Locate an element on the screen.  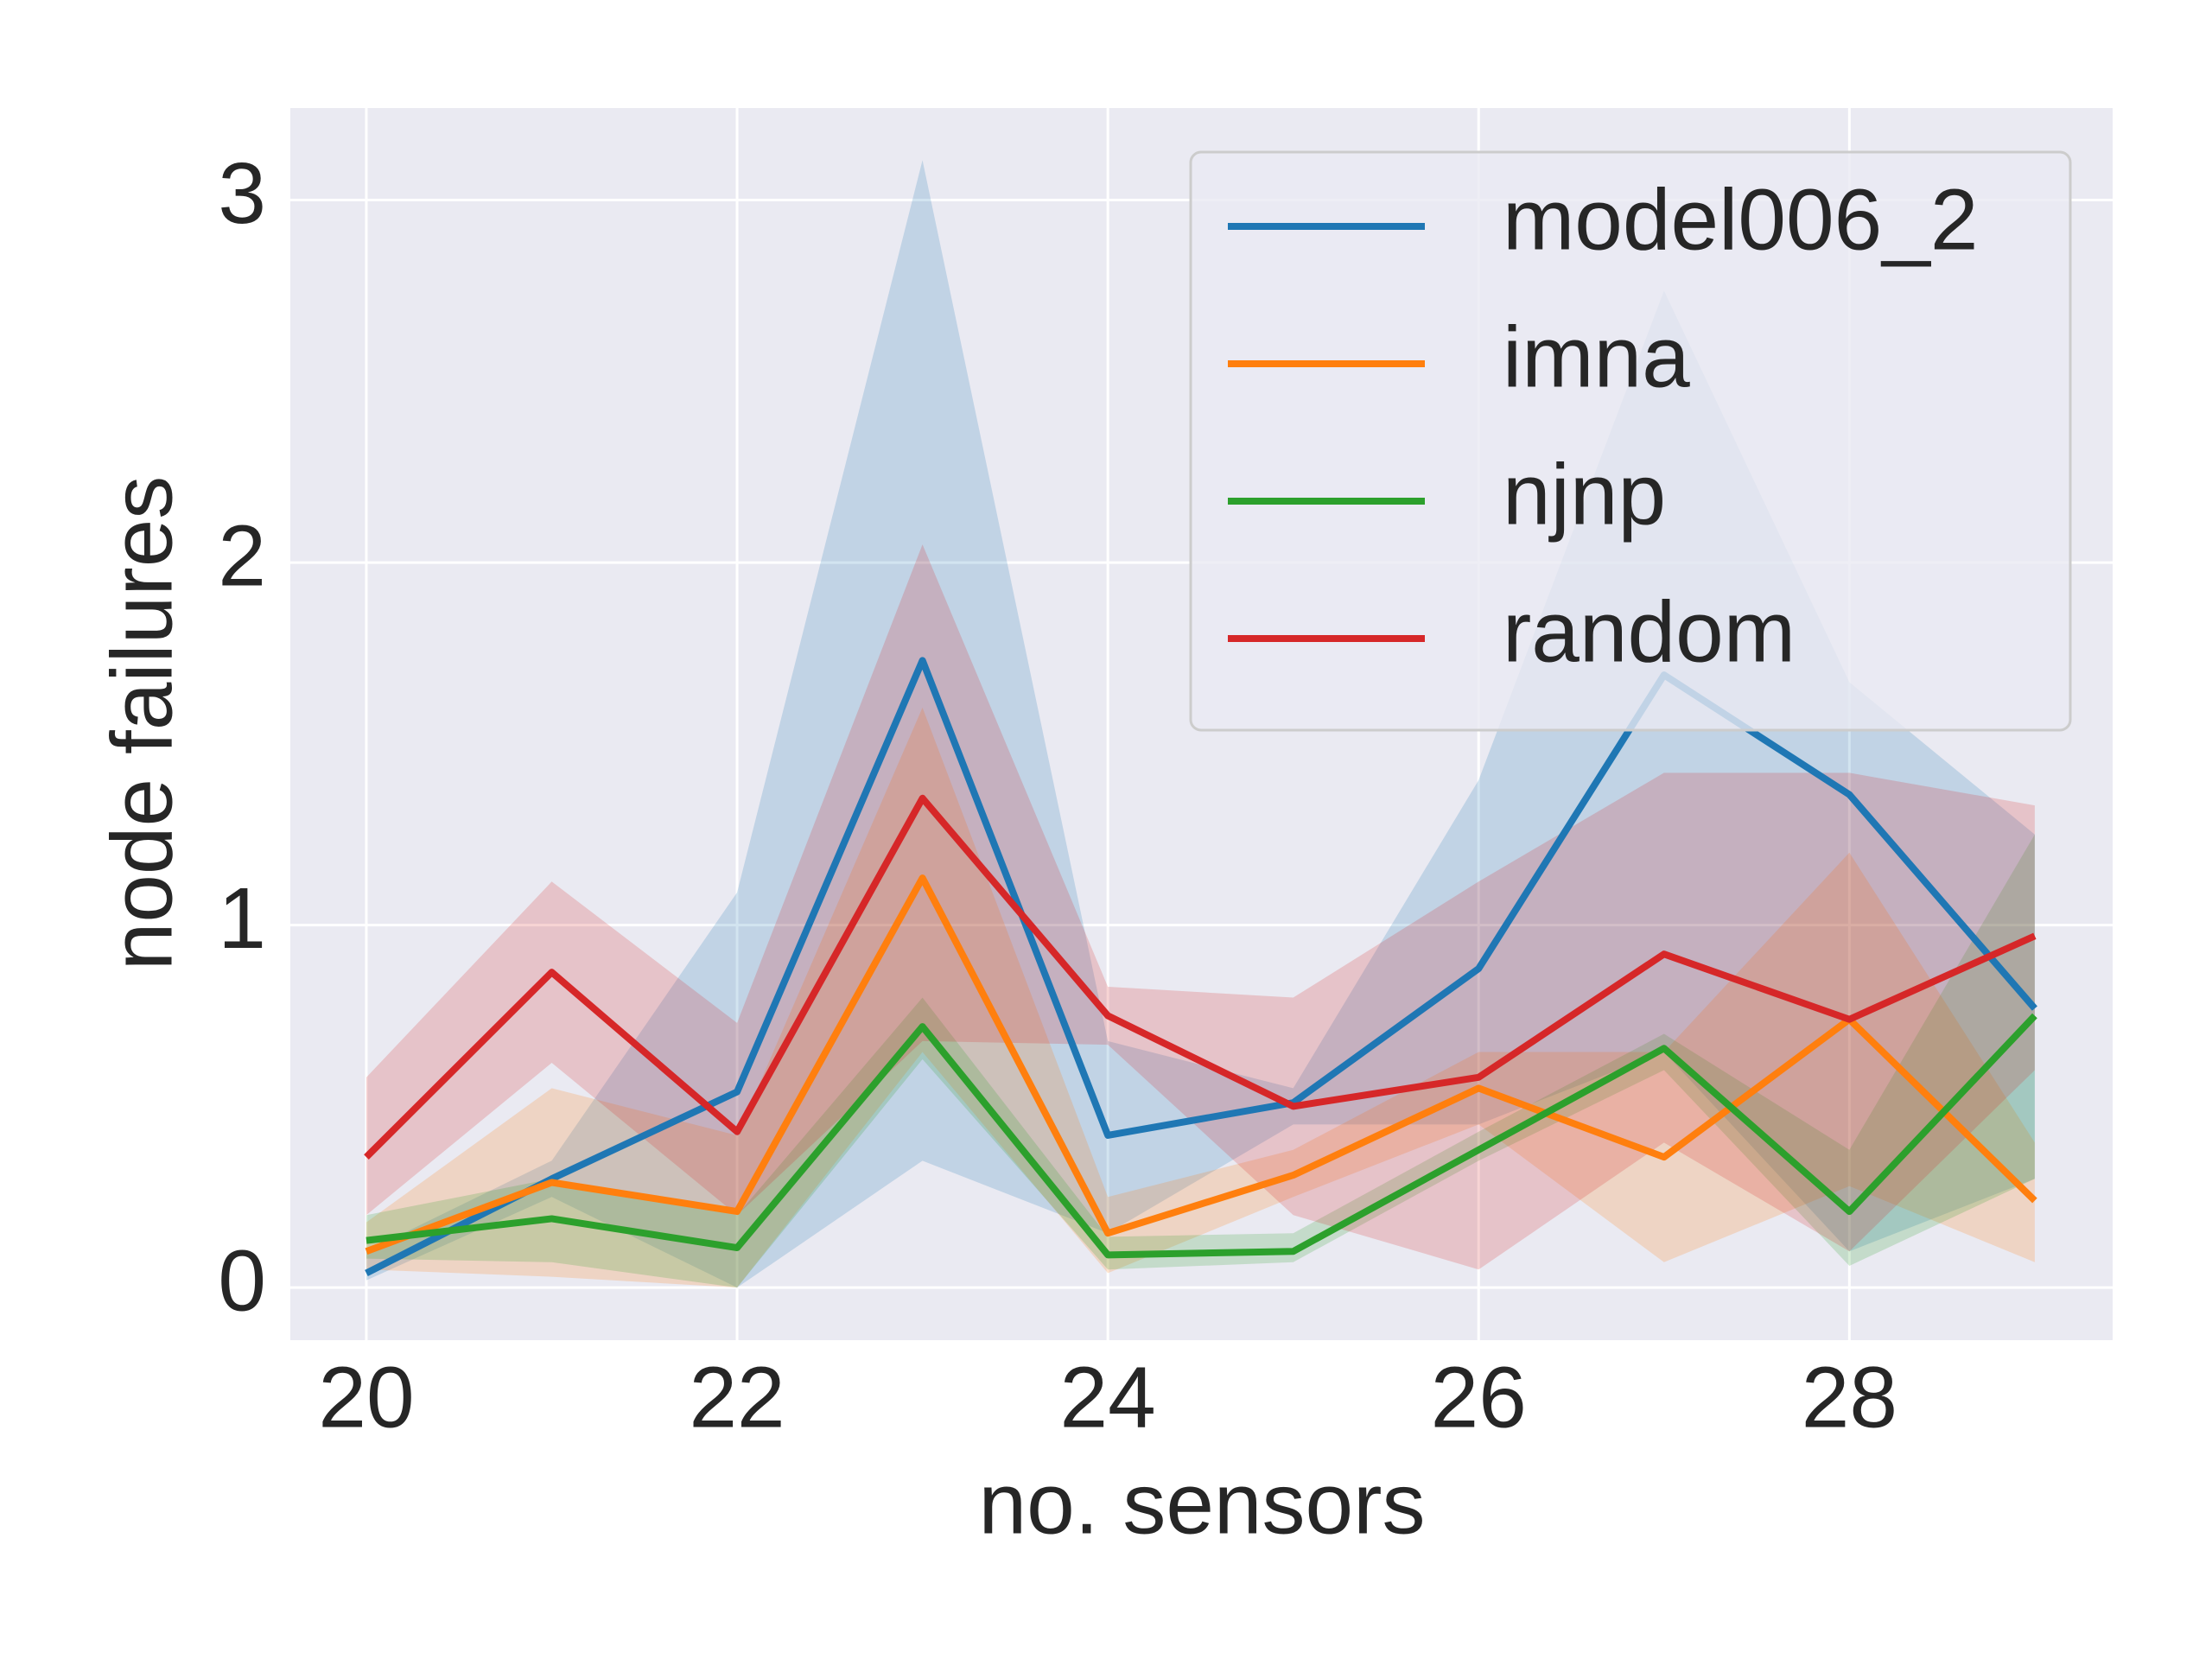
legend-label: njnp is located at coordinates (1584, 494).